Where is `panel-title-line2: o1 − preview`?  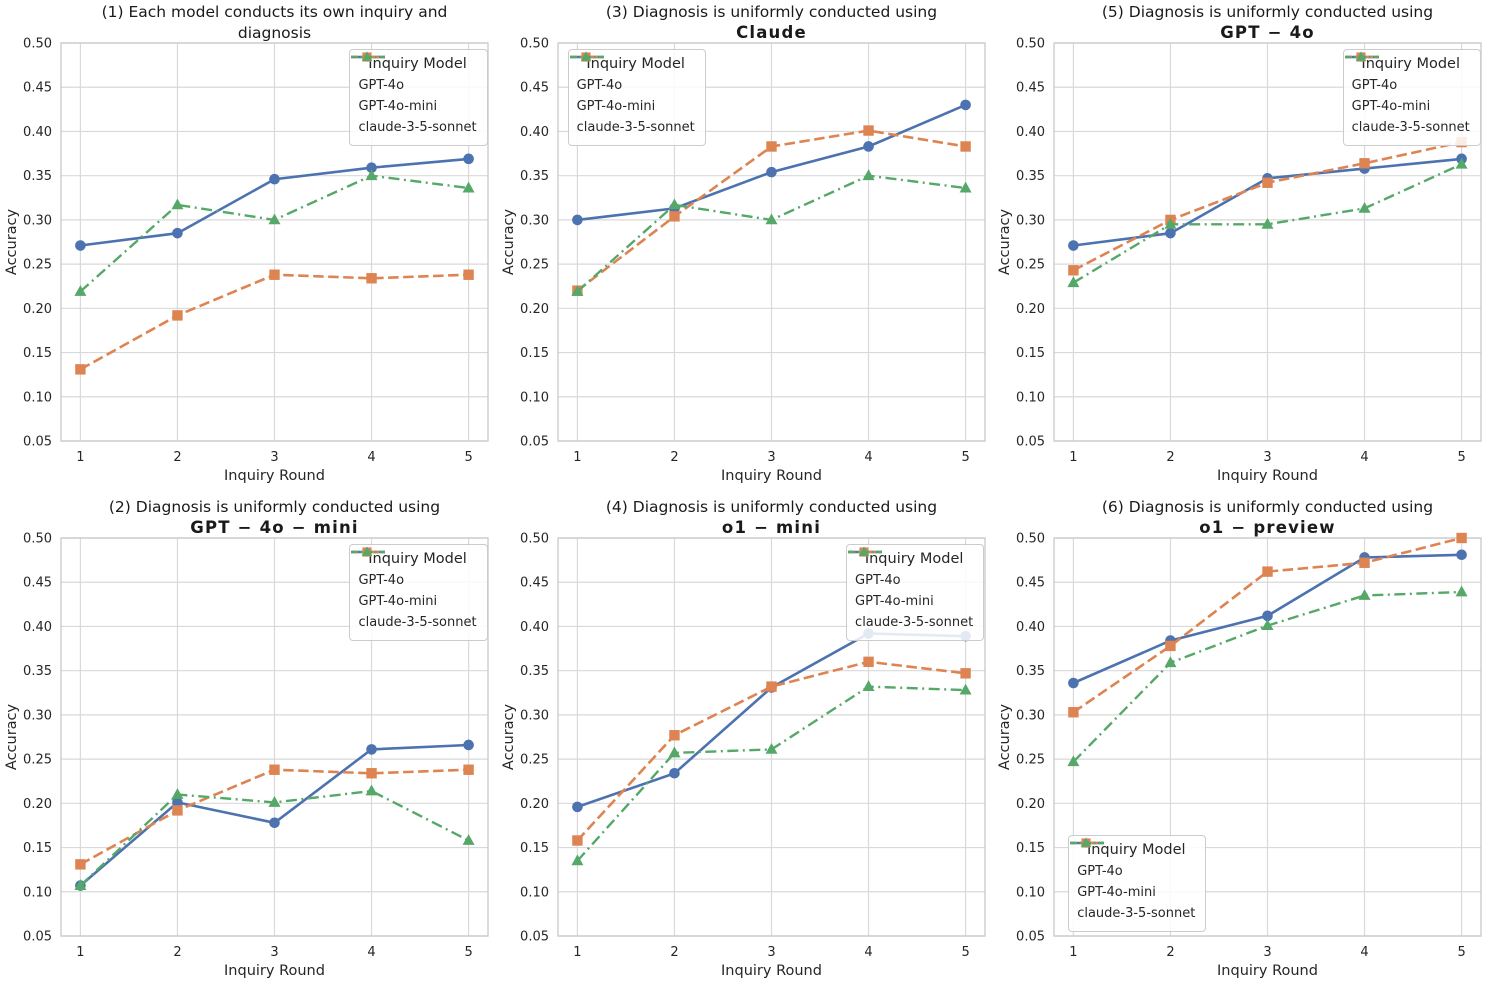
panel-title-line2: o1 − preview is located at coordinates (1267, 527).